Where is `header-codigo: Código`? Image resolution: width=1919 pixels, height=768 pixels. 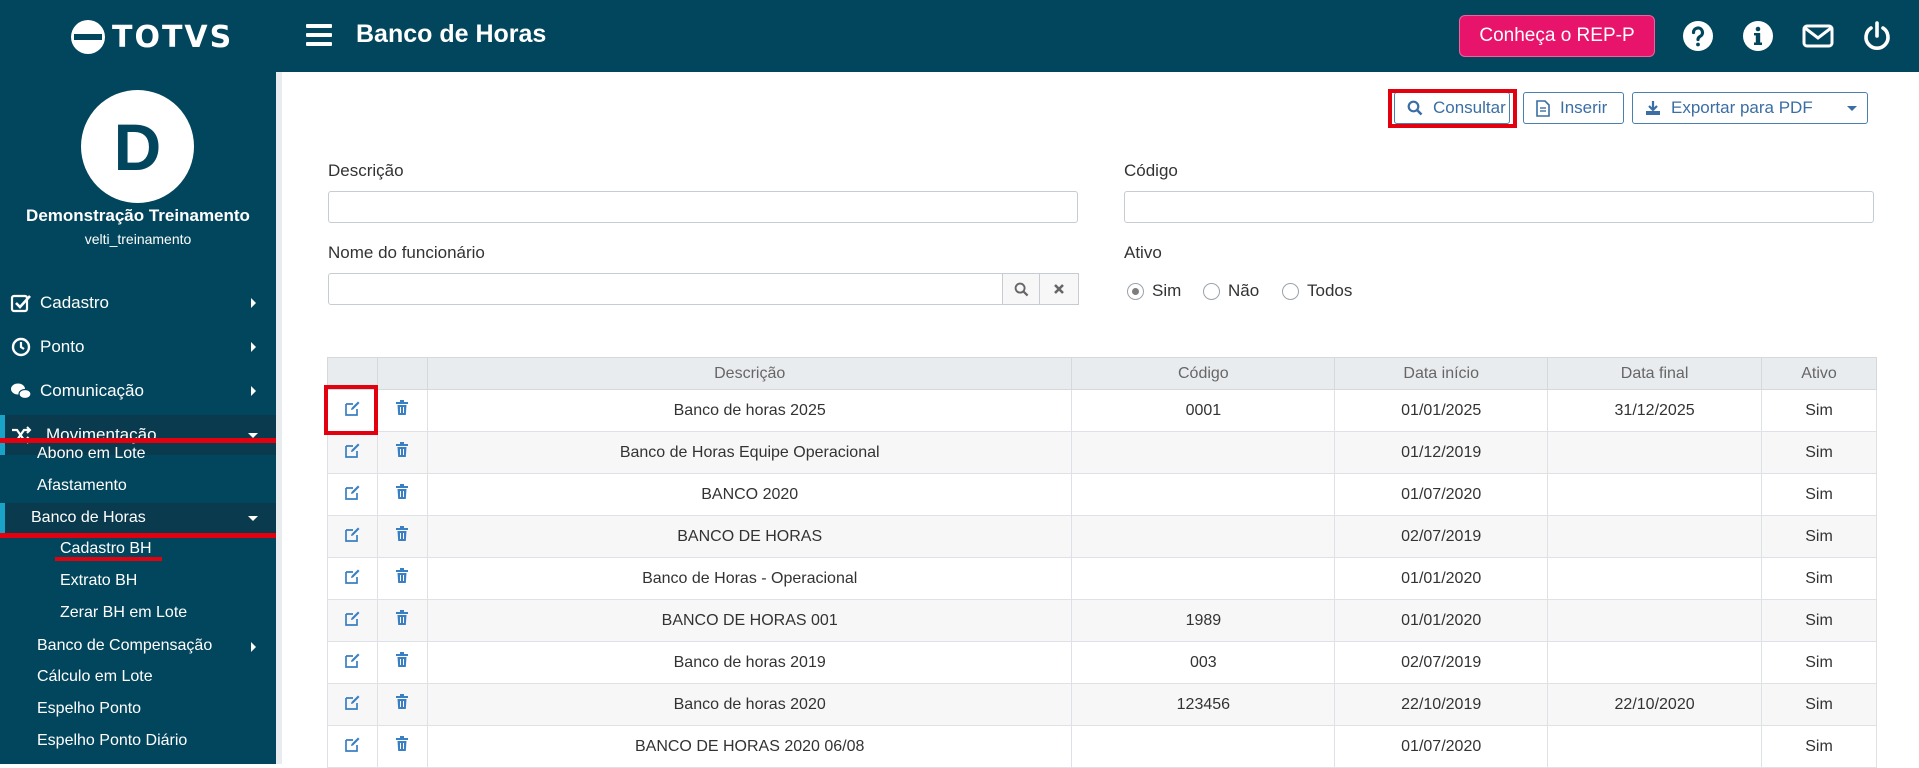
header-codigo: Código is located at coordinates (1203, 373).